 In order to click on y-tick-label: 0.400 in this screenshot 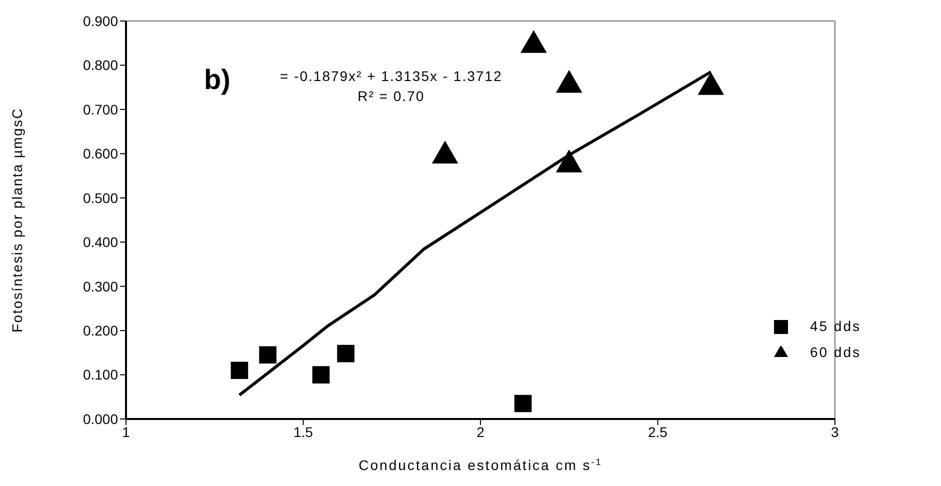, I will do `click(100, 242)`.